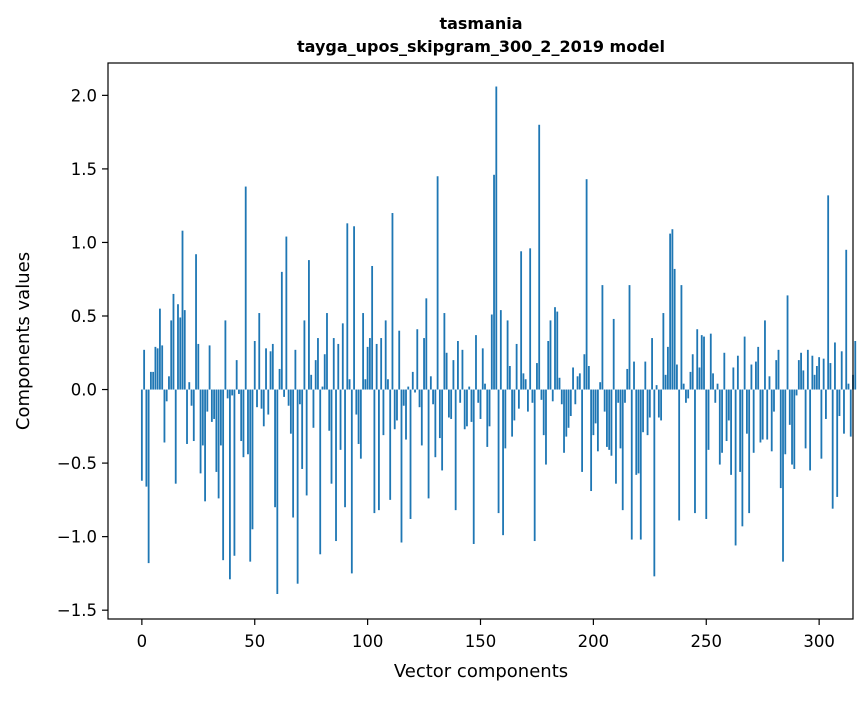  Describe the element at coordinates (480, 23) in the screenshot. I see `chart-title: tasmania` at that location.